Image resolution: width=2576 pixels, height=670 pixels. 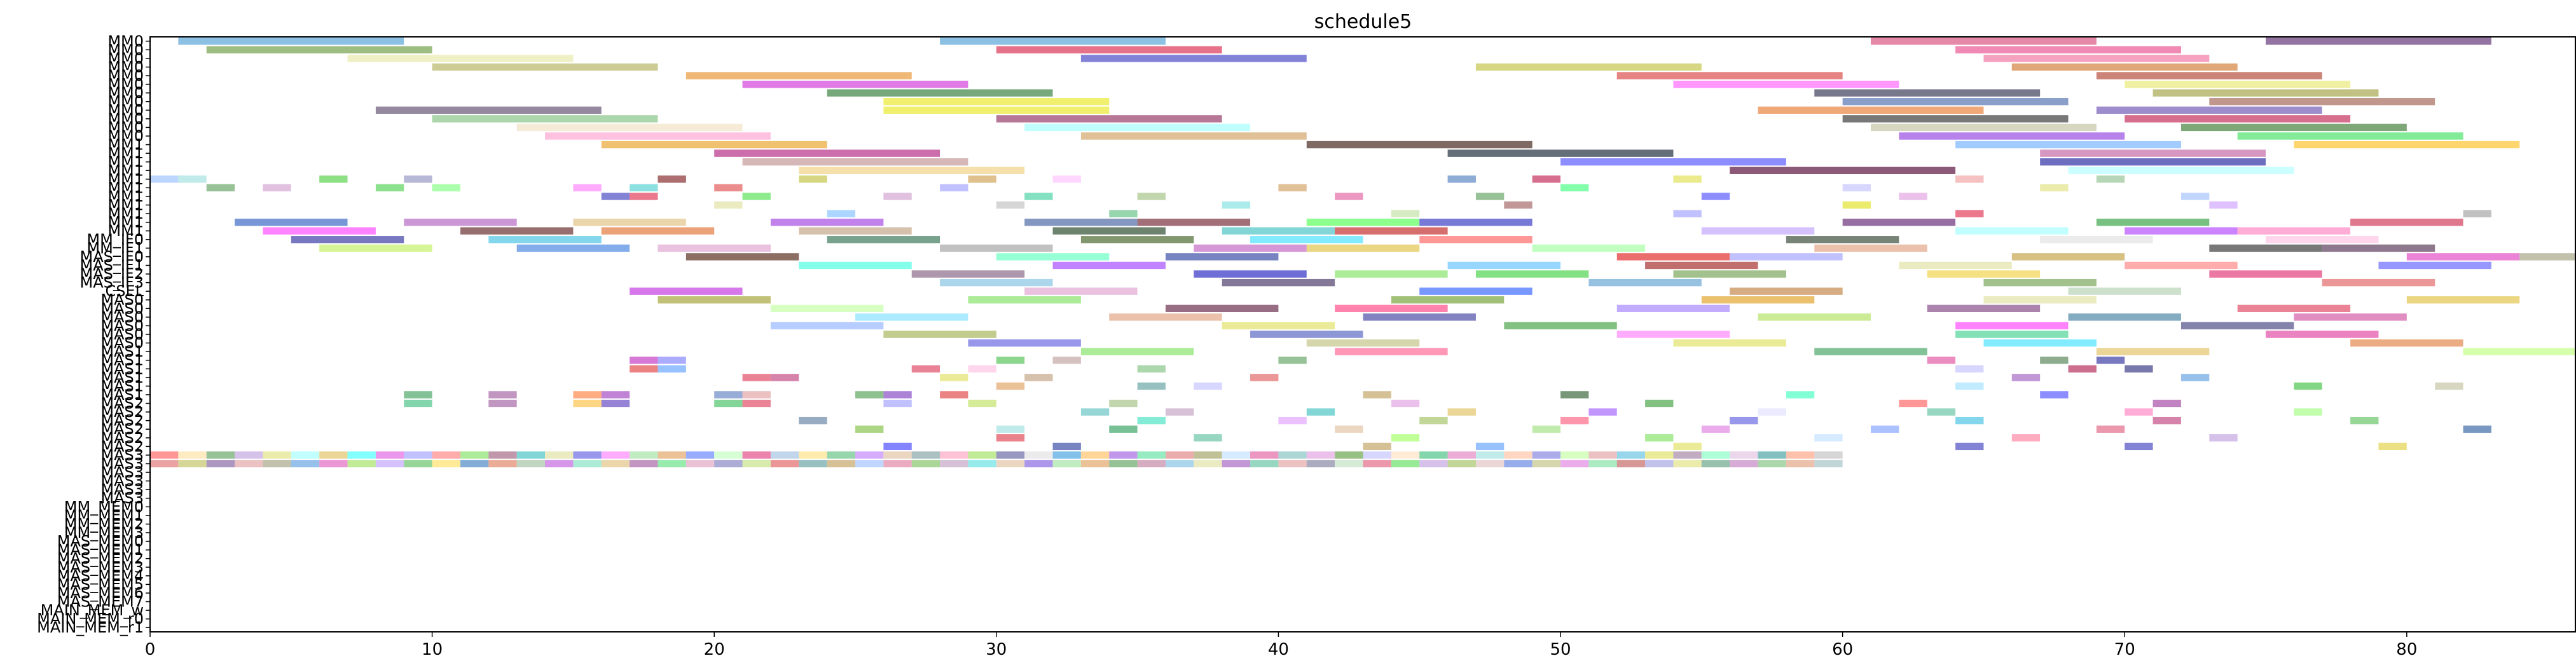 I want to click on y-tick-label: MAIN_MEM_r0, so click(x=91, y=619).